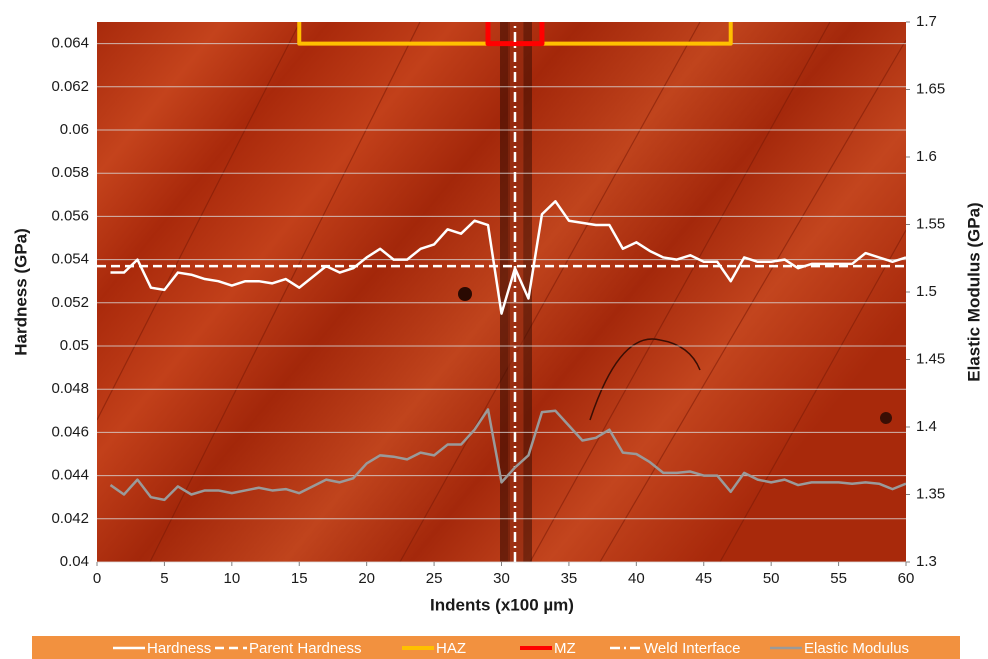 Image resolution: width=988 pixels, height=659 pixels. Describe the element at coordinates (97, 578) in the screenshot. I see `x-tick-label: 0` at that location.